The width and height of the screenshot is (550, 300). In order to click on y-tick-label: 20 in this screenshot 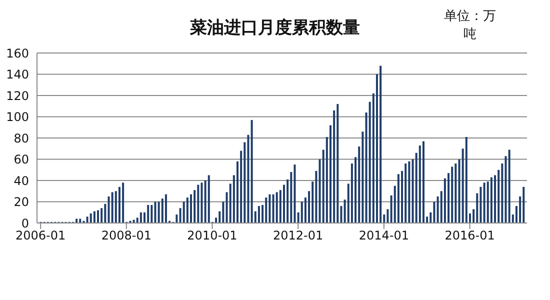, I will do `click(21, 202)`.